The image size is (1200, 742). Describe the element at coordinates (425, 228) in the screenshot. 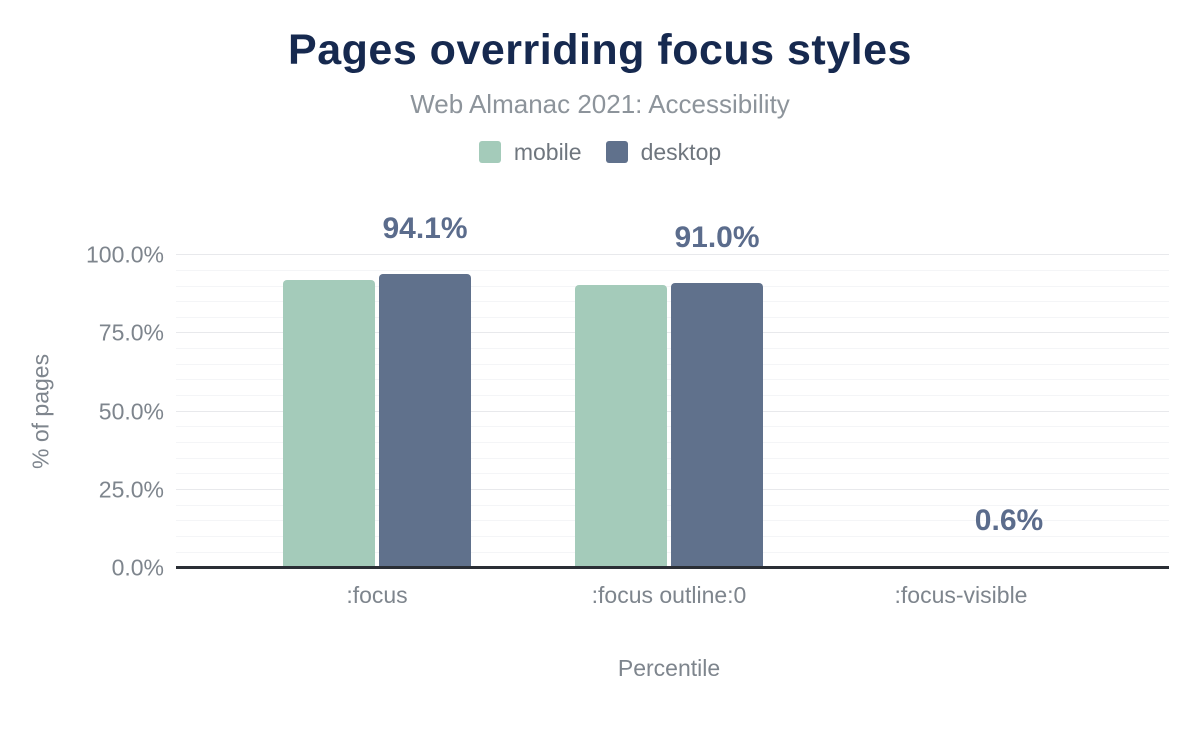

I see `value-label: 94.1%` at that location.